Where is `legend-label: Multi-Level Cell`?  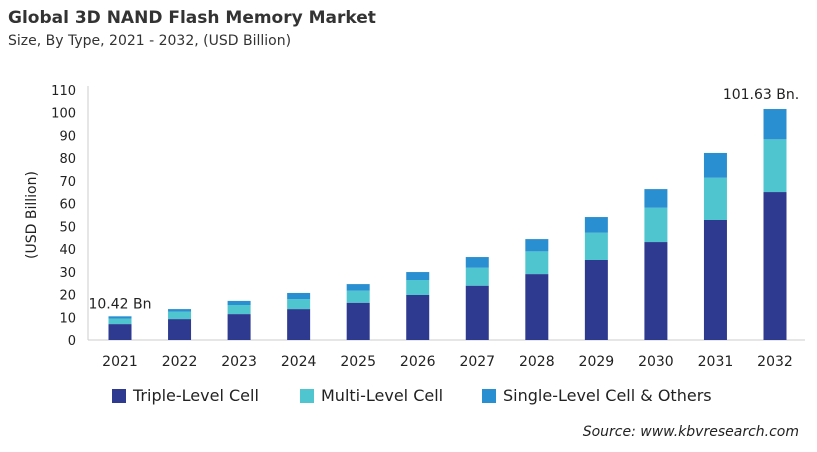 legend-label: Multi-Level Cell is located at coordinates (382, 395).